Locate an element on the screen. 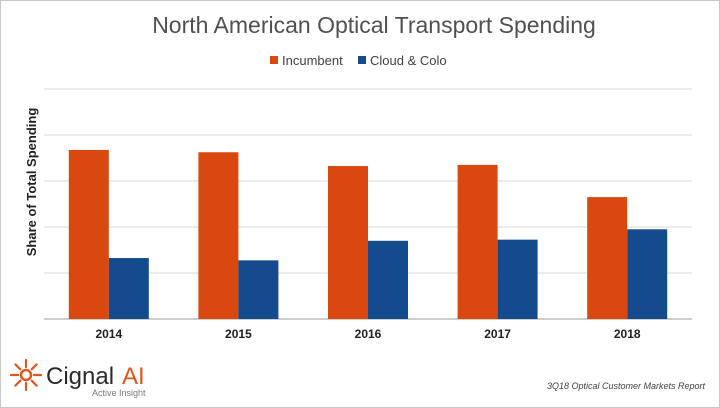  logo: Cignal AI Active Insight is located at coordinates (77, 378).